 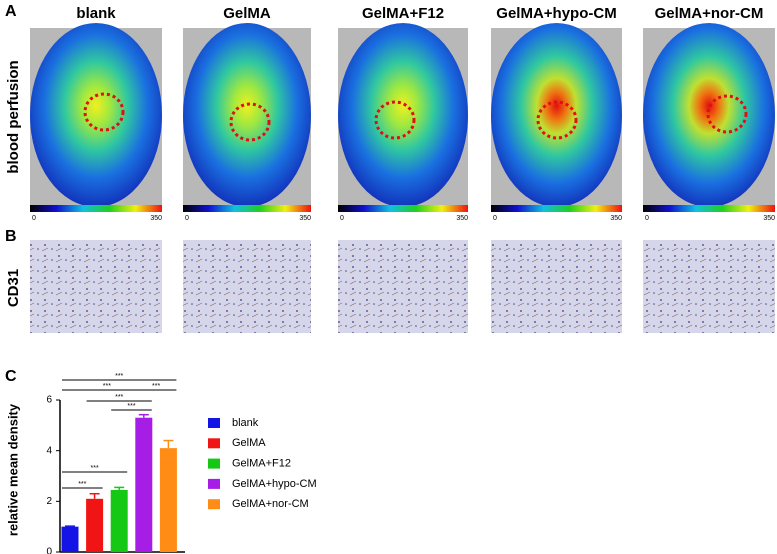 I want to click on legend-label: GelMA, so click(x=249, y=443).